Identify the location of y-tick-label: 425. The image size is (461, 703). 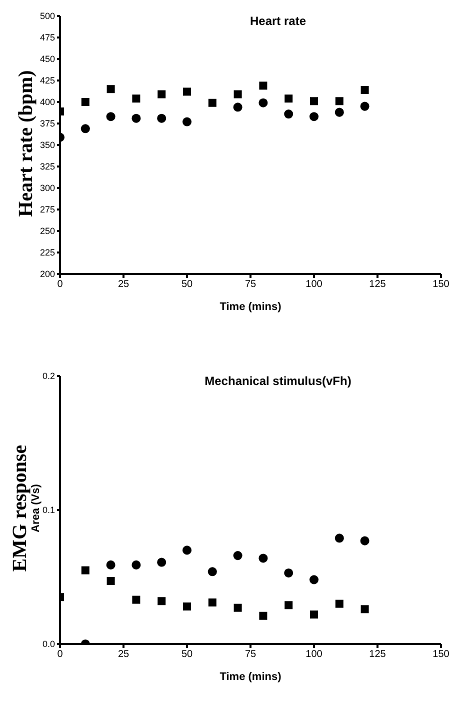
(47, 81).